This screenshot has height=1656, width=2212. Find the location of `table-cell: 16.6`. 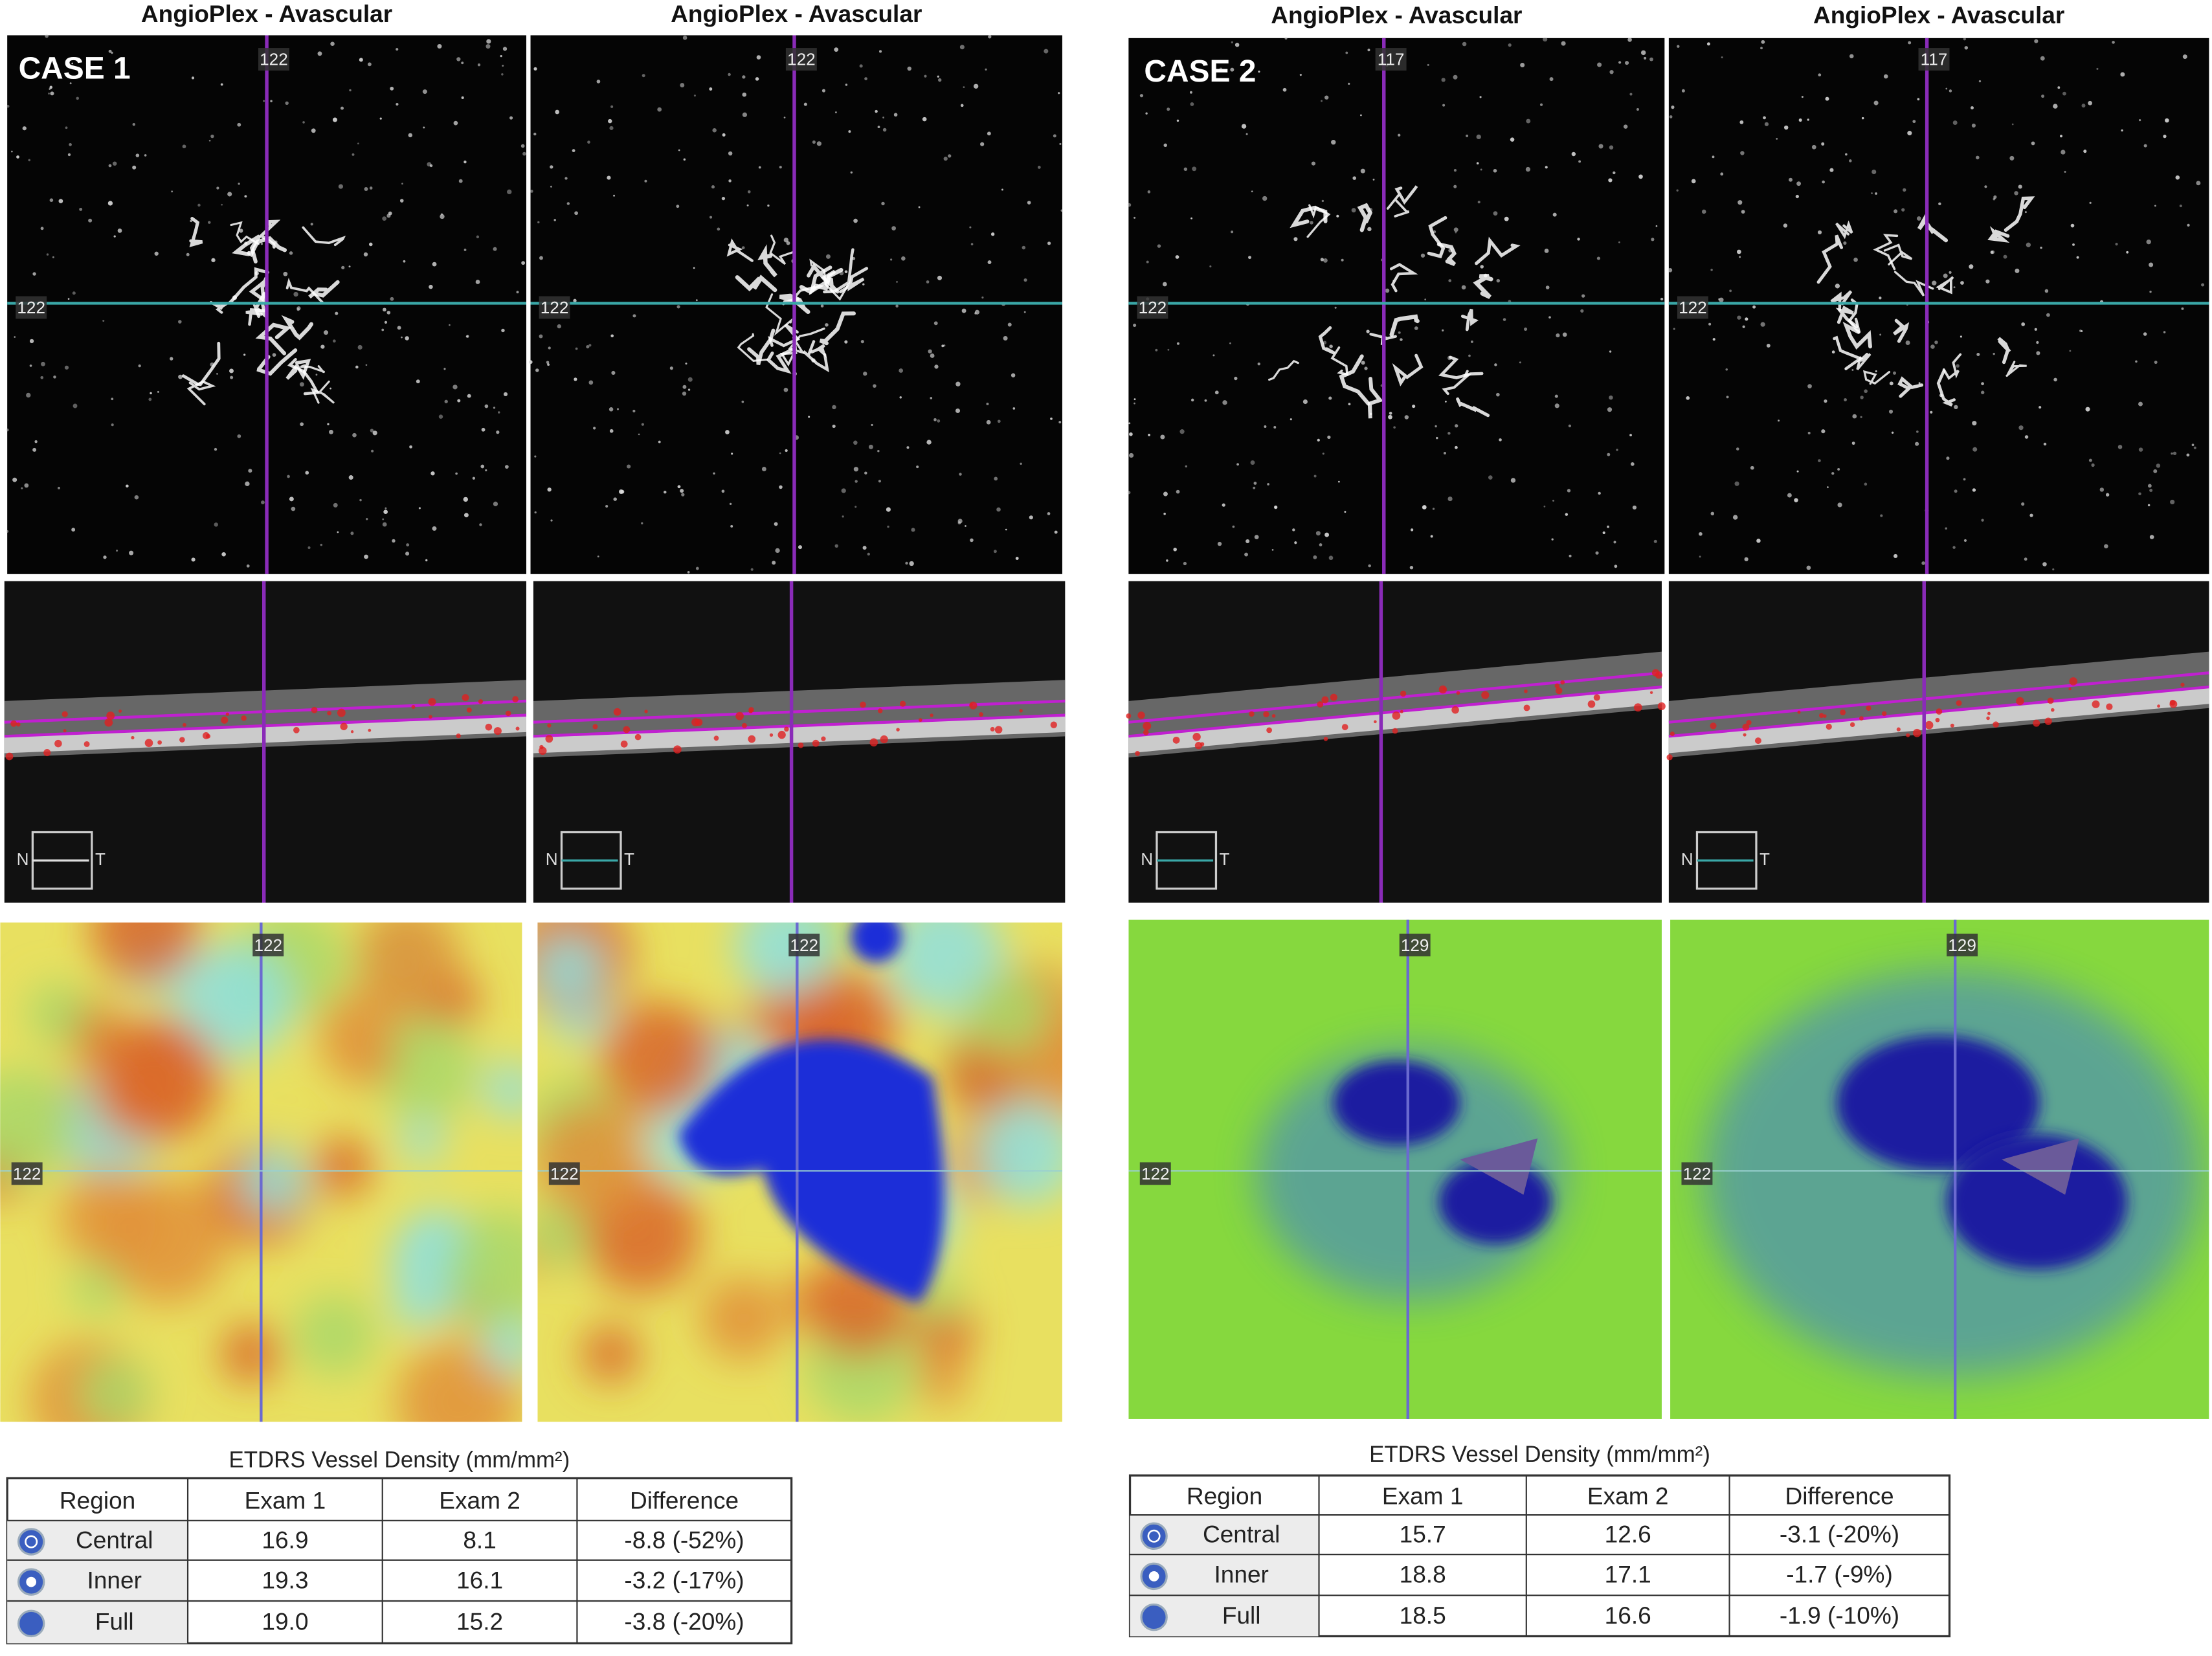

table-cell: 16.6 is located at coordinates (1628, 1615).